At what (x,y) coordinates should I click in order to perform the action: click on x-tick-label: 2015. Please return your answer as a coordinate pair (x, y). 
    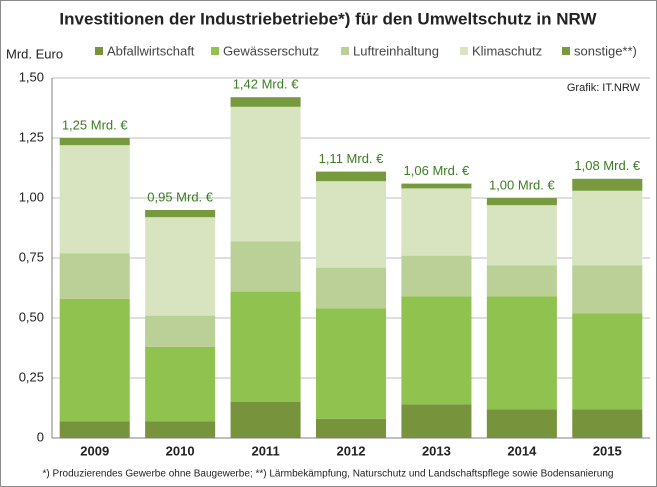
    Looking at the image, I should click on (607, 450).